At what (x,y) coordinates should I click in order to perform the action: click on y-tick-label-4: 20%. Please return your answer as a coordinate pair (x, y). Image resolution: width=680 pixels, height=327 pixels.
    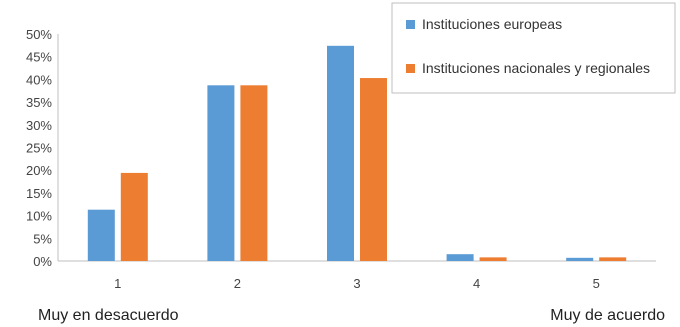
    Looking at the image, I should click on (39, 170).